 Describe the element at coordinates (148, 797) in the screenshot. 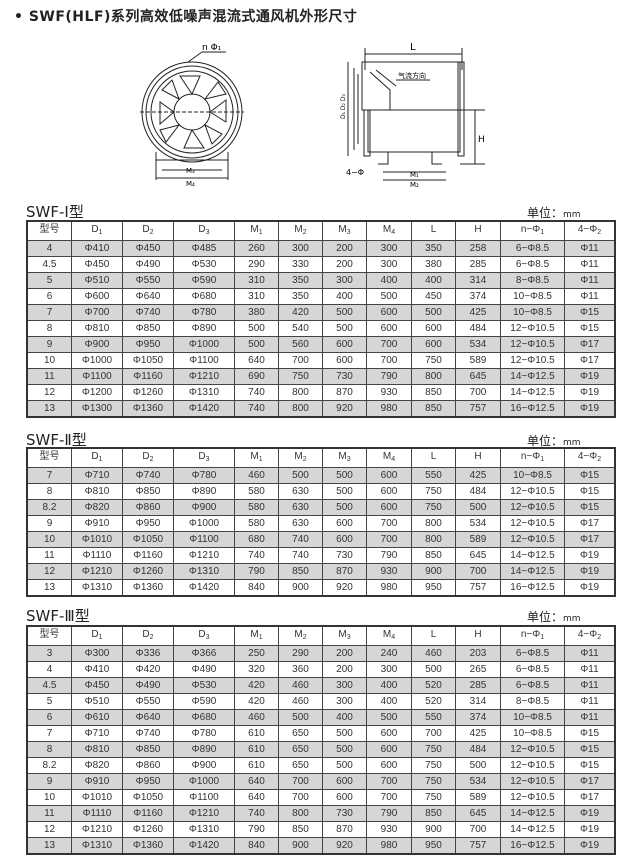

I see `table-cell: Φ1050` at that location.